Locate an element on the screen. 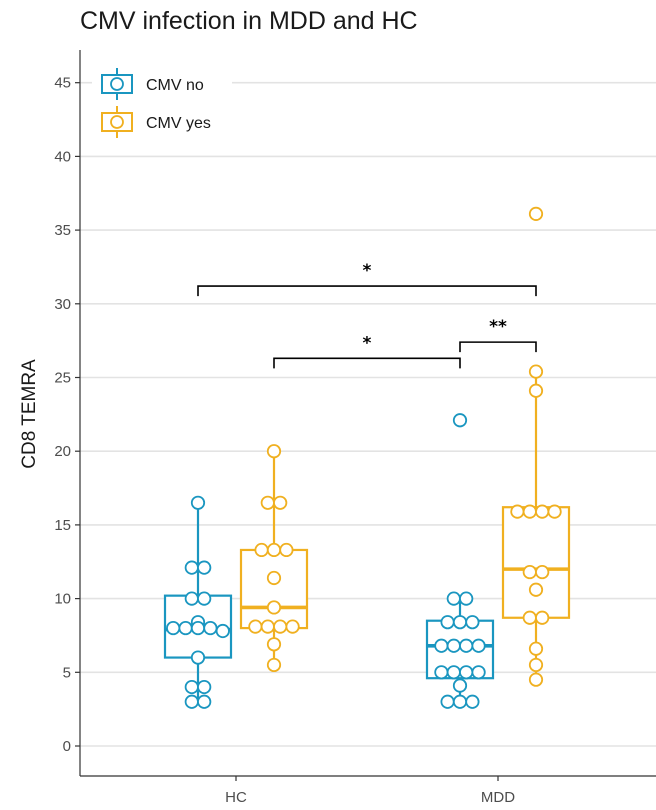 This screenshot has height=810, width=656. legend-label: CMV no is located at coordinates (175, 85).